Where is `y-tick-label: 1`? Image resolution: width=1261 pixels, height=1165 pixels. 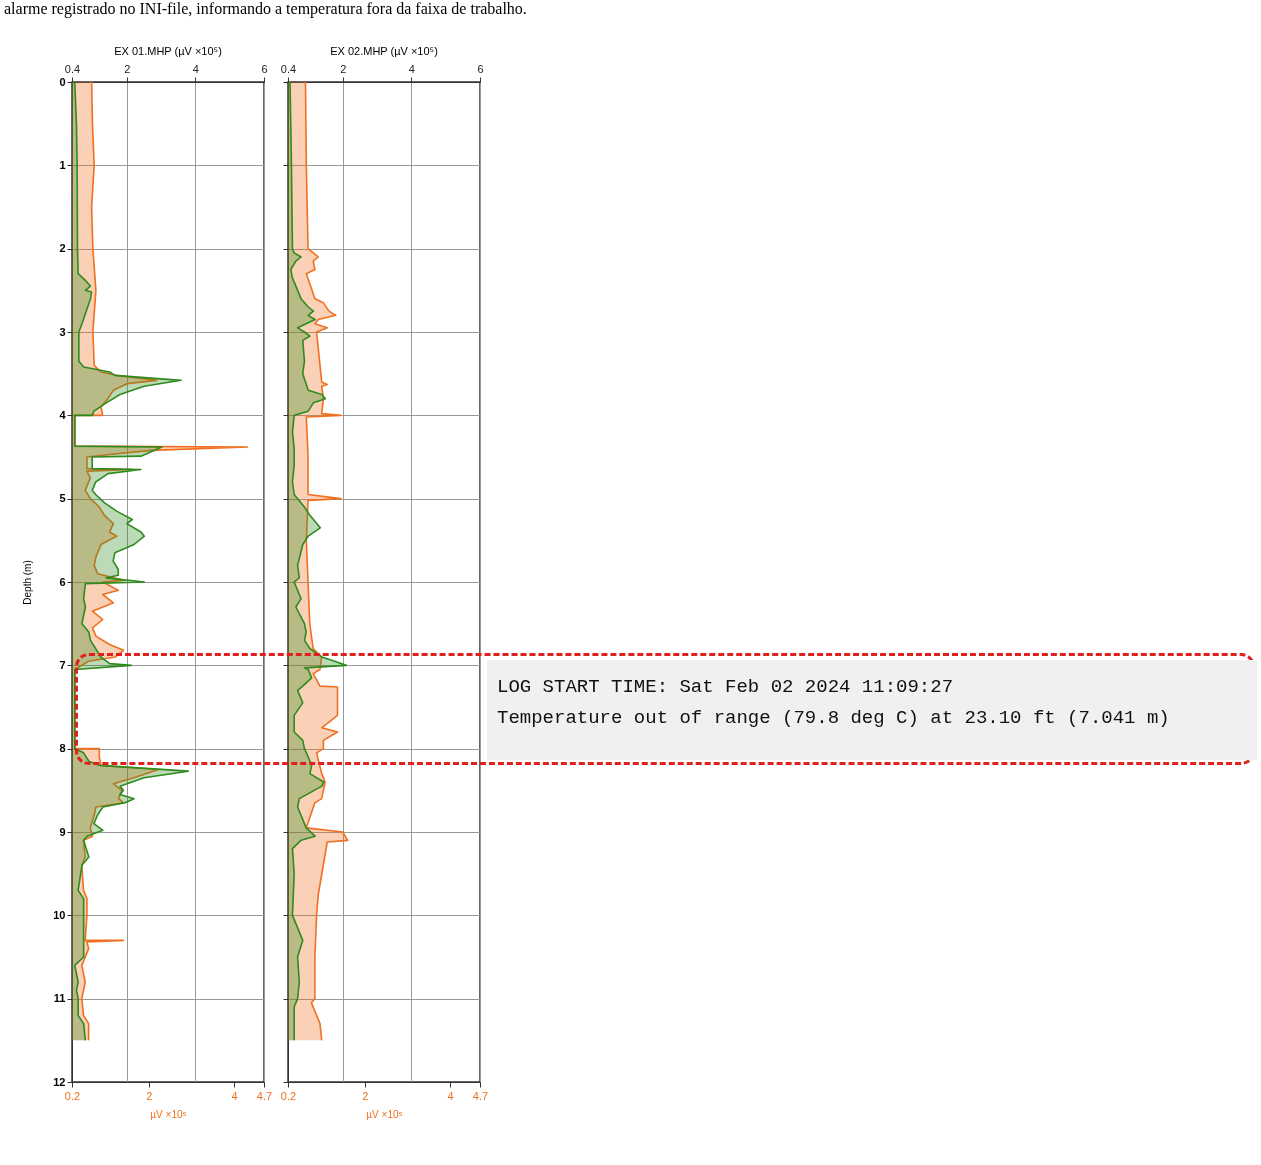
y-tick-label: 1 is located at coordinates (62, 164).